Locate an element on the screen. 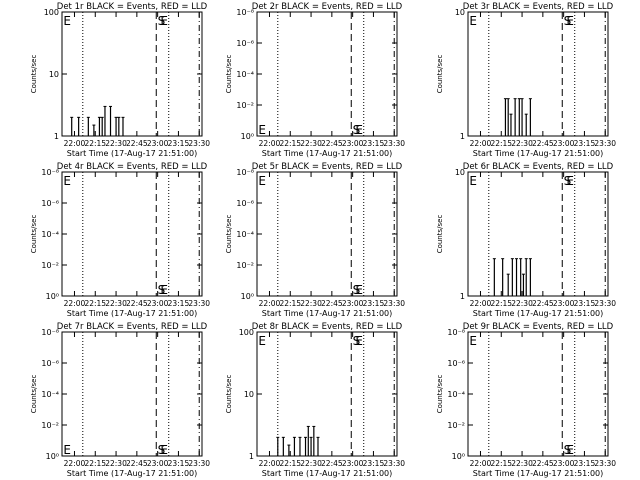  plot-title: Det 4r BLACK = Events, RED = LLD is located at coordinates (132, 167).